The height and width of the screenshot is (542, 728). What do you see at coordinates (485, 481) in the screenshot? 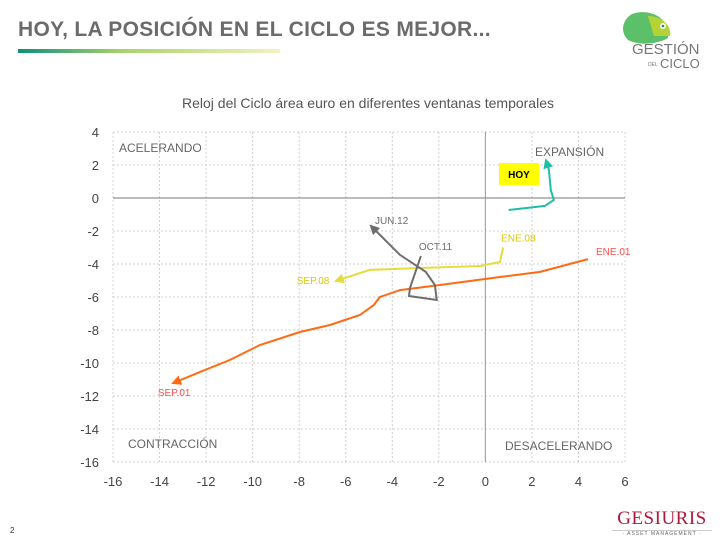
I see `x-tick-label: 0` at bounding box center [485, 481].